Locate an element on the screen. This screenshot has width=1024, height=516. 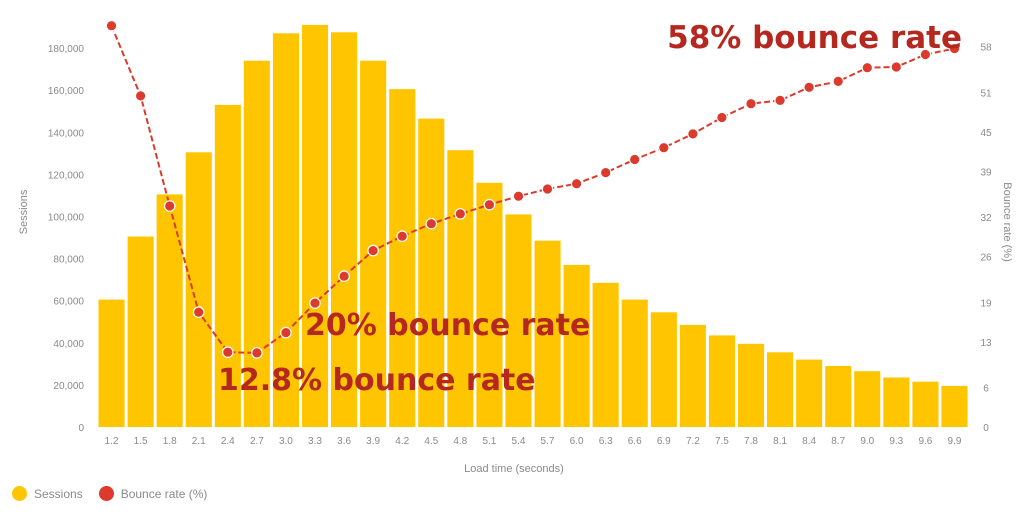
bounce-point-9.3 is located at coordinates (896, 67).